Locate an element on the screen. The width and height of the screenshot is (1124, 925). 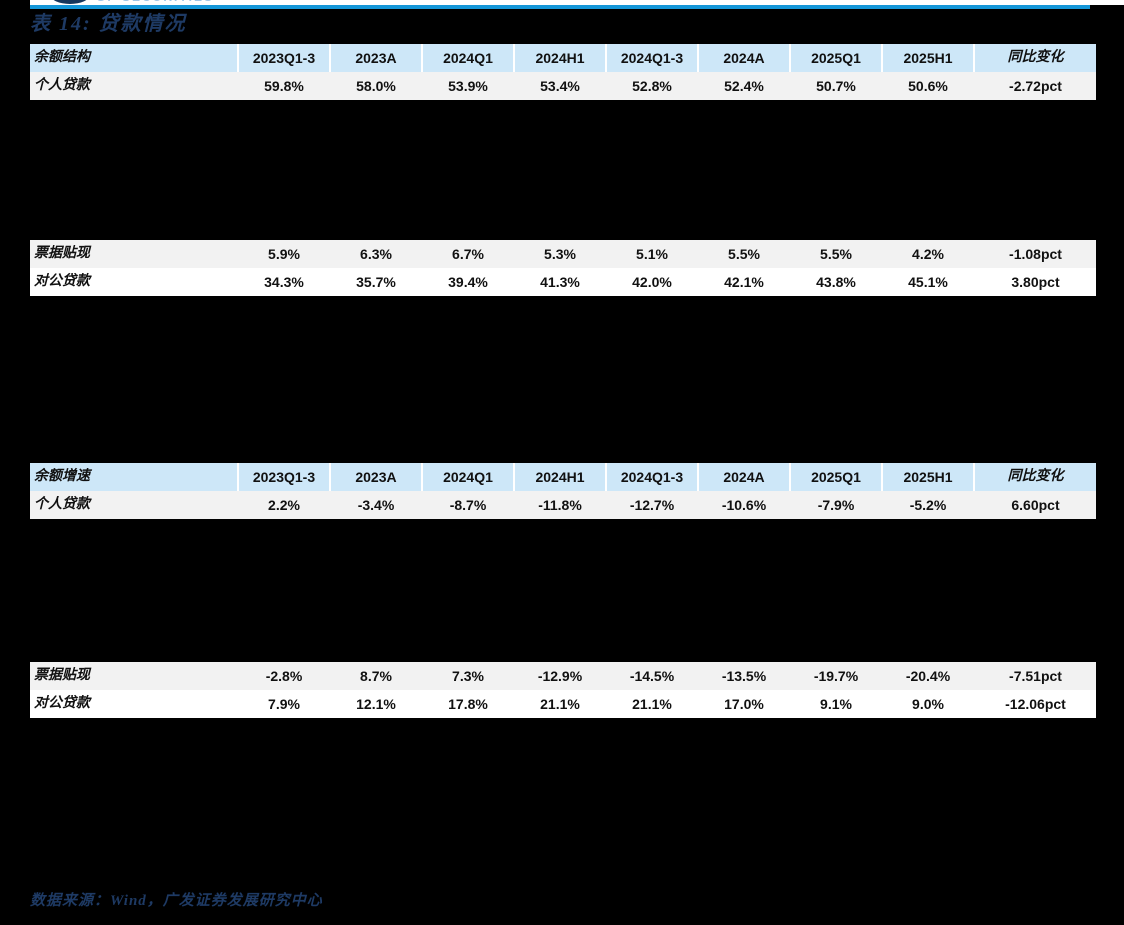
value-cell: -7.51pct is located at coordinates (1034, 676).